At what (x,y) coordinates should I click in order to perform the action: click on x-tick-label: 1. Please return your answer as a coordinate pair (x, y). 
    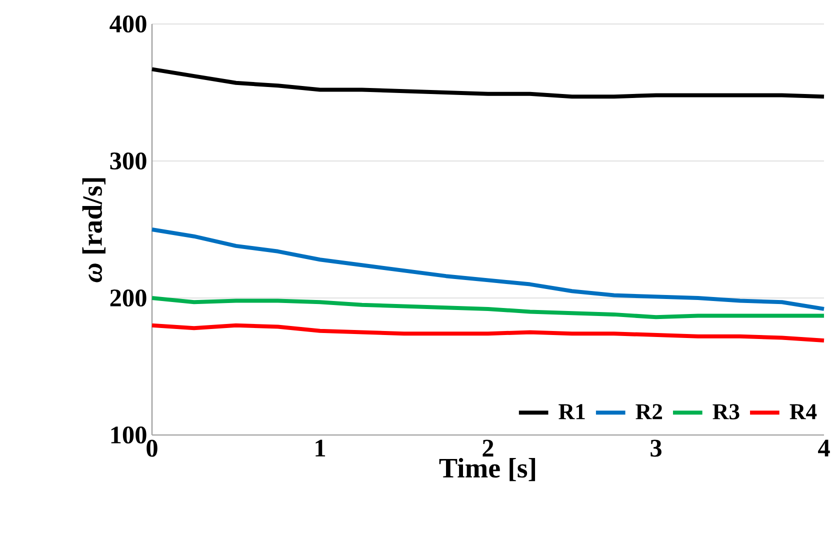
    Looking at the image, I should click on (321, 448).